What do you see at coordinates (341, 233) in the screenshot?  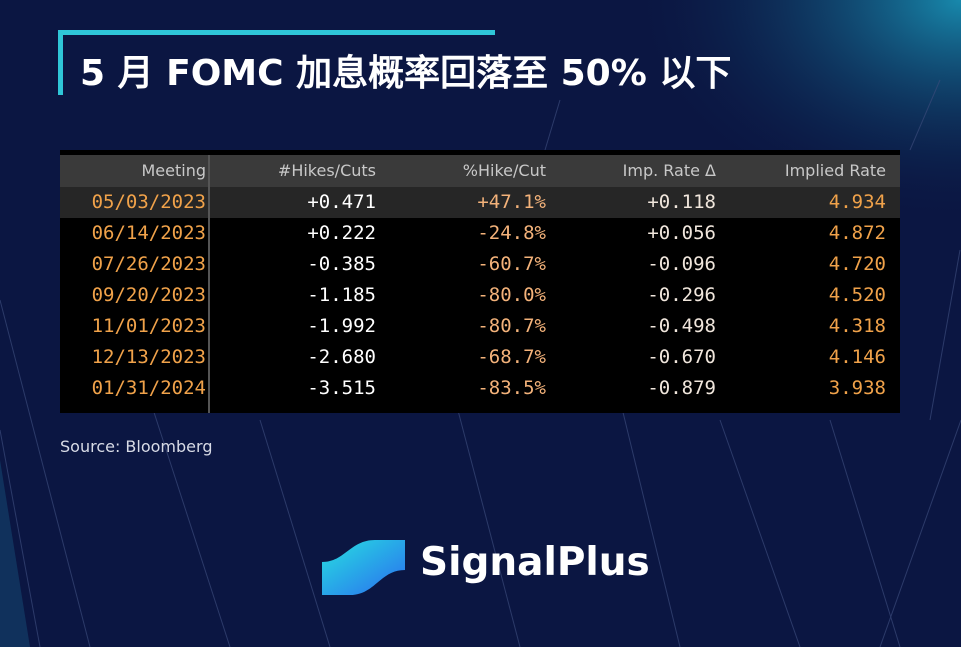 I see `table-cell: +0.222` at bounding box center [341, 233].